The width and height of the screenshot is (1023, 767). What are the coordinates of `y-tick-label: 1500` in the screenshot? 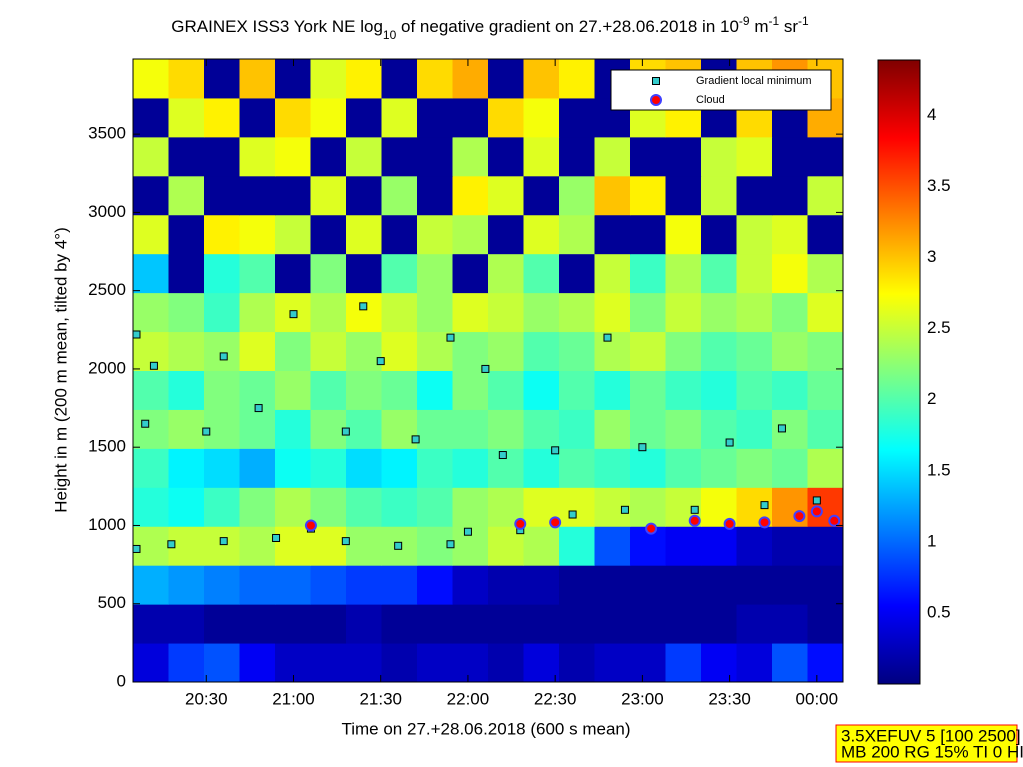 It's located at (107, 446).